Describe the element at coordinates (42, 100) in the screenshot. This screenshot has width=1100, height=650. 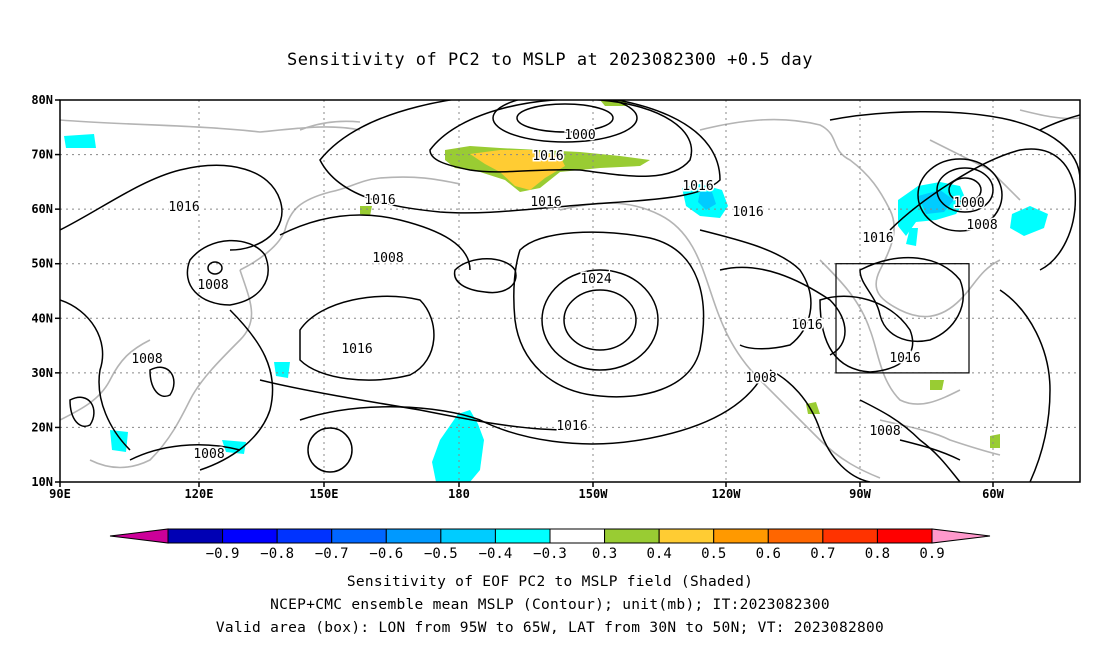
I see `lat-tick-label: 80N` at that location.